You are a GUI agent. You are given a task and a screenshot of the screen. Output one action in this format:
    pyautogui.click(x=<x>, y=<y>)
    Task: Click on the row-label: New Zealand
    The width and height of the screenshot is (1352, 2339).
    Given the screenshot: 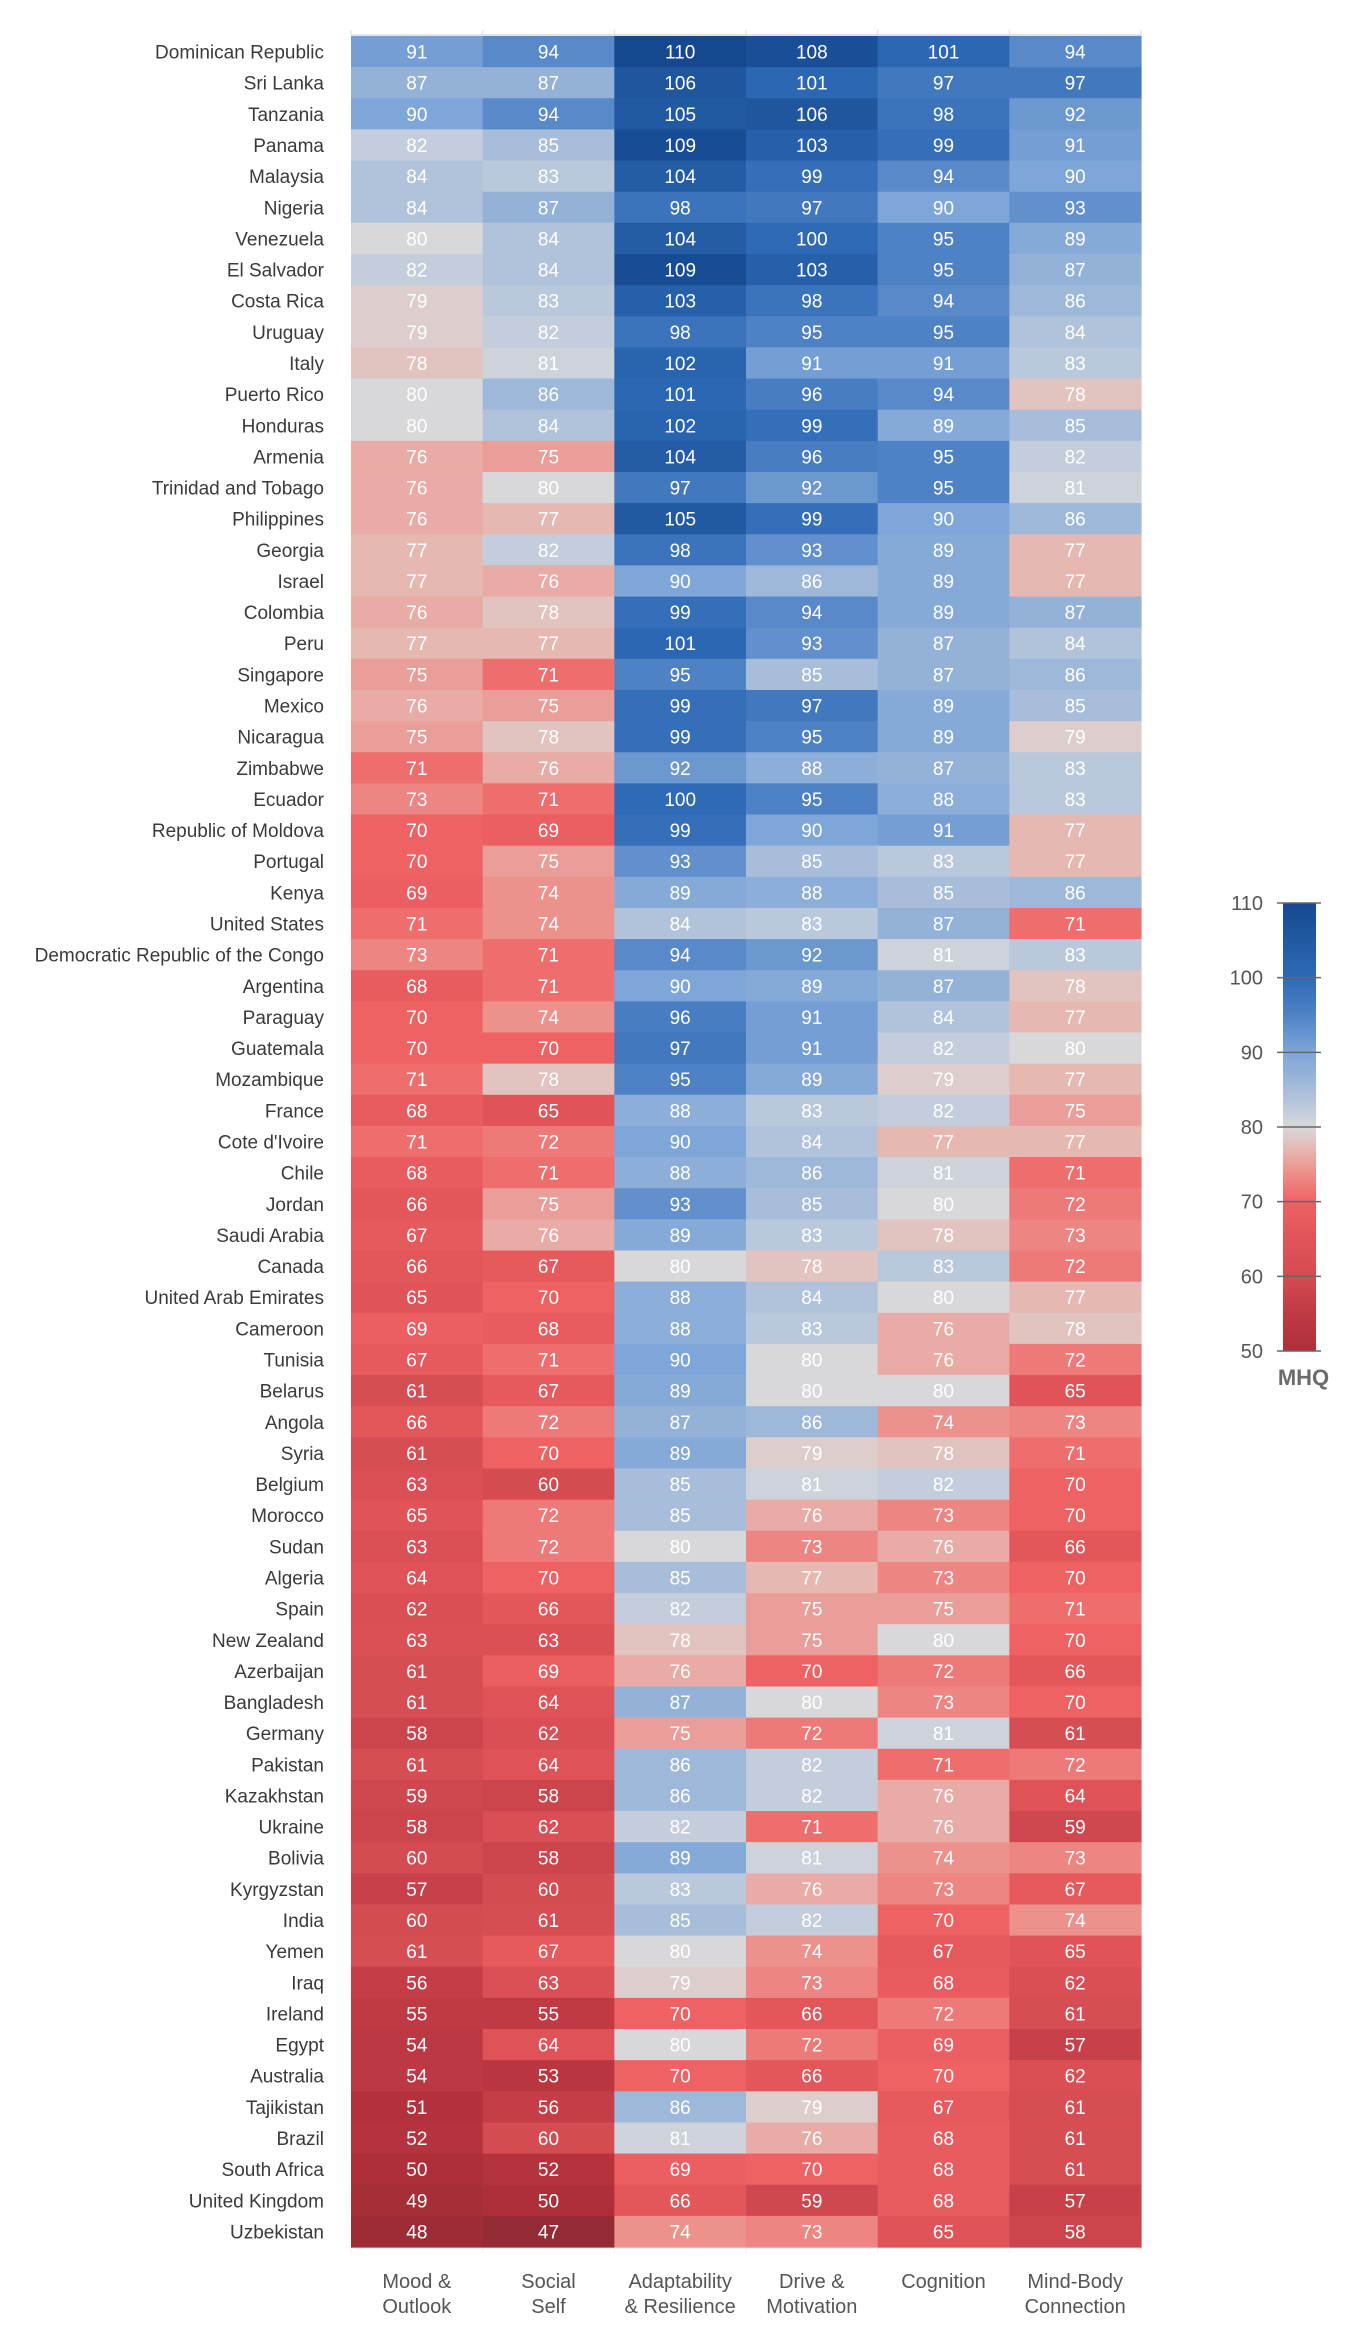 What is the action you would take?
    pyautogui.click(x=268, y=1641)
    